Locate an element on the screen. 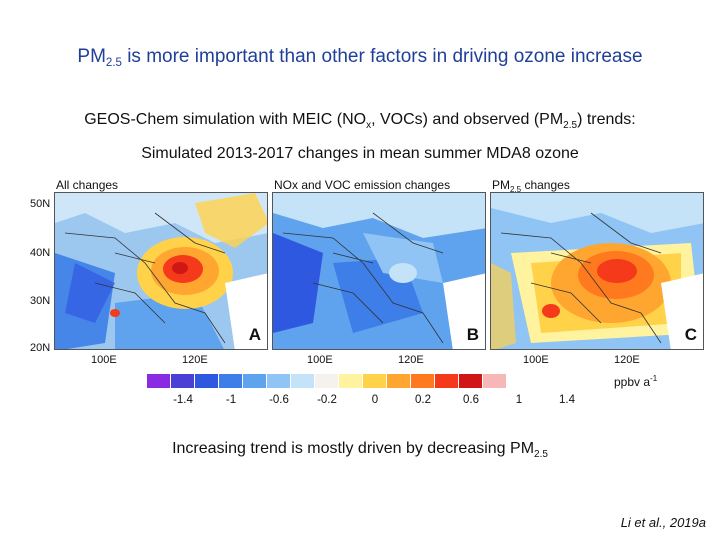  lon-label-a-120e: 120E is located at coordinates (195, 360).